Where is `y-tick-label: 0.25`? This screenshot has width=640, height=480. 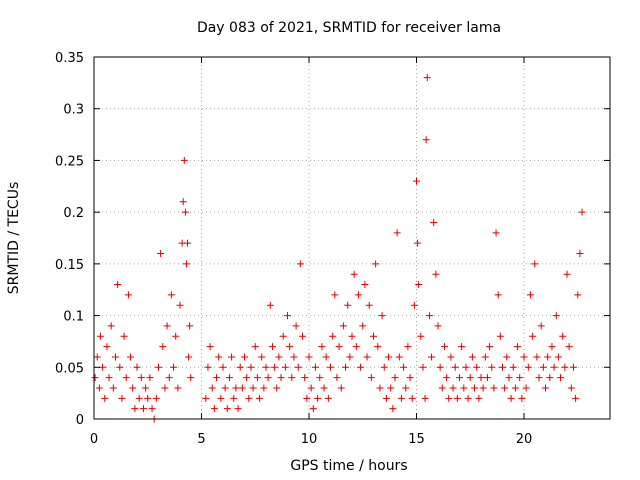 y-tick-label: 0.25 is located at coordinates (69, 161).